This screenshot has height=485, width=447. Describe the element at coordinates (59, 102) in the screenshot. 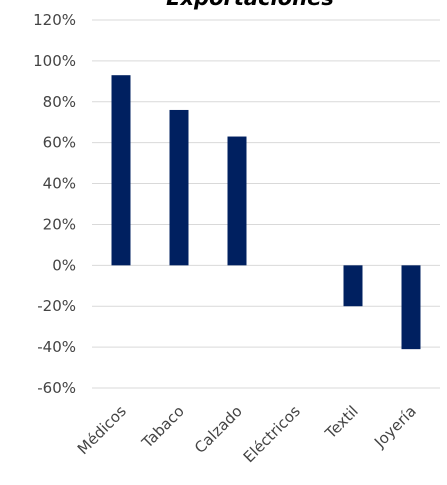

I see `y-tick-label: 80%` at that location.